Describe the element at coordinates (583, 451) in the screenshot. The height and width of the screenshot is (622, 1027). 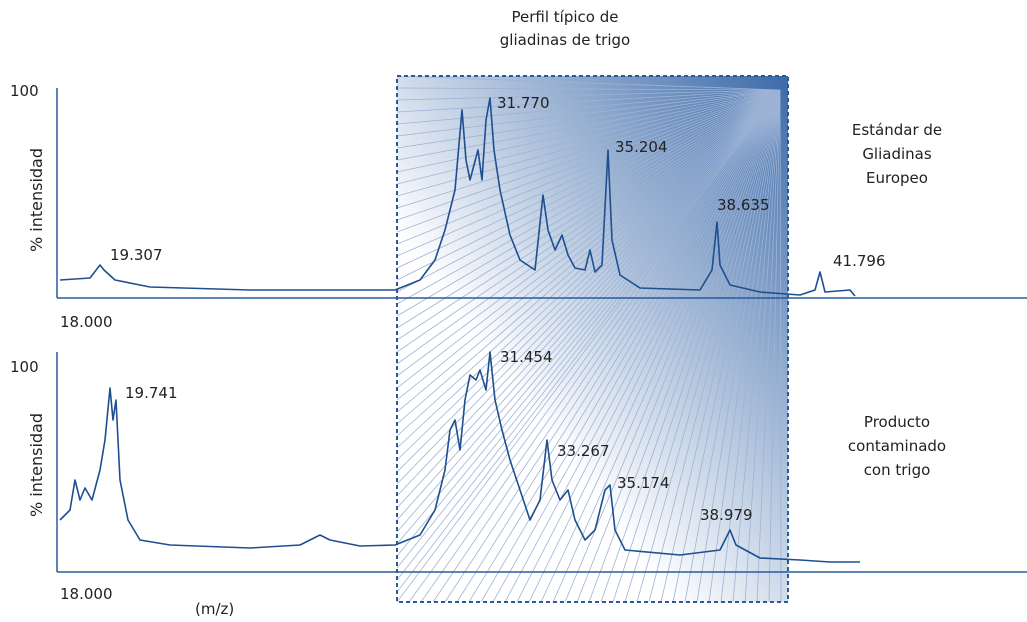
I see `peak-label: 33.267` at that location.